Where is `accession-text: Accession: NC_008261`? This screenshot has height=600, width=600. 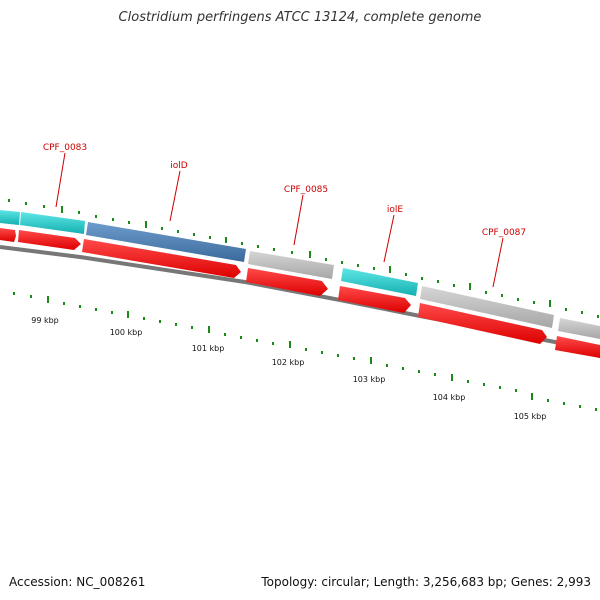 accession-text: Accession: NC_008261 is located at coordinates (77, 582).